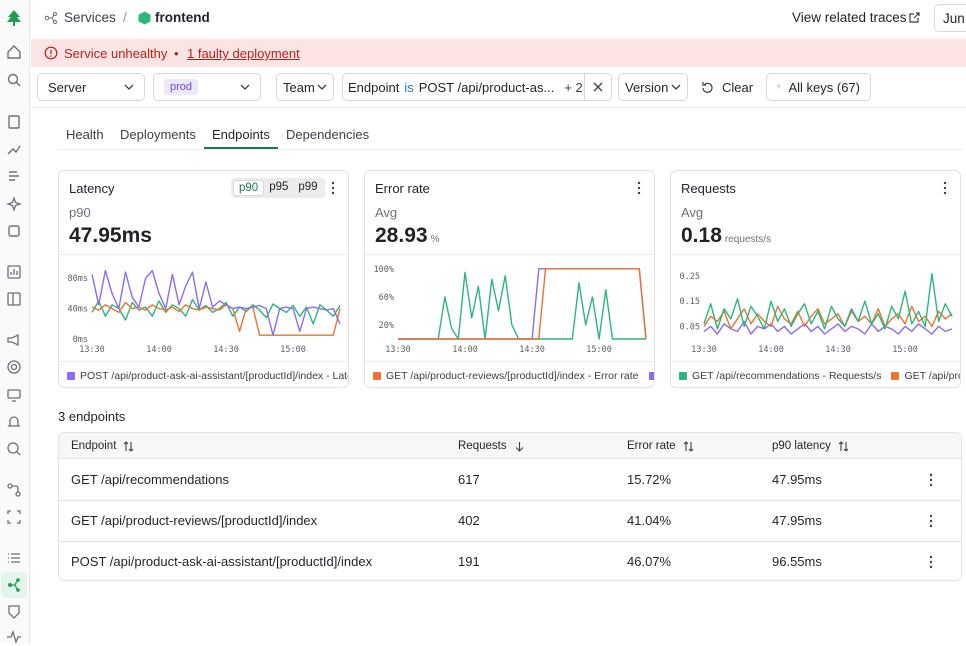 This screenshot has height=646, width=966. I want to click on nav-metrics, so click(14, 272).